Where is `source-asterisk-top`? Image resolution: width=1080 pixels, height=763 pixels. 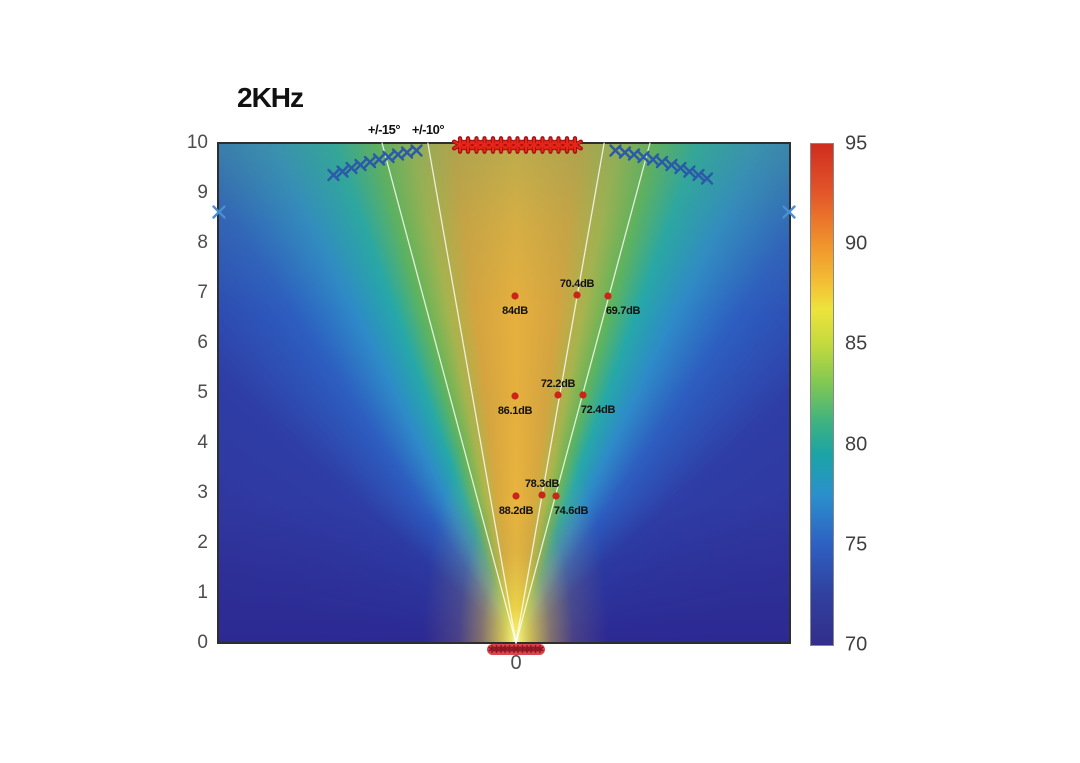 source-asterisk-top is located at coordinates (575, 145).